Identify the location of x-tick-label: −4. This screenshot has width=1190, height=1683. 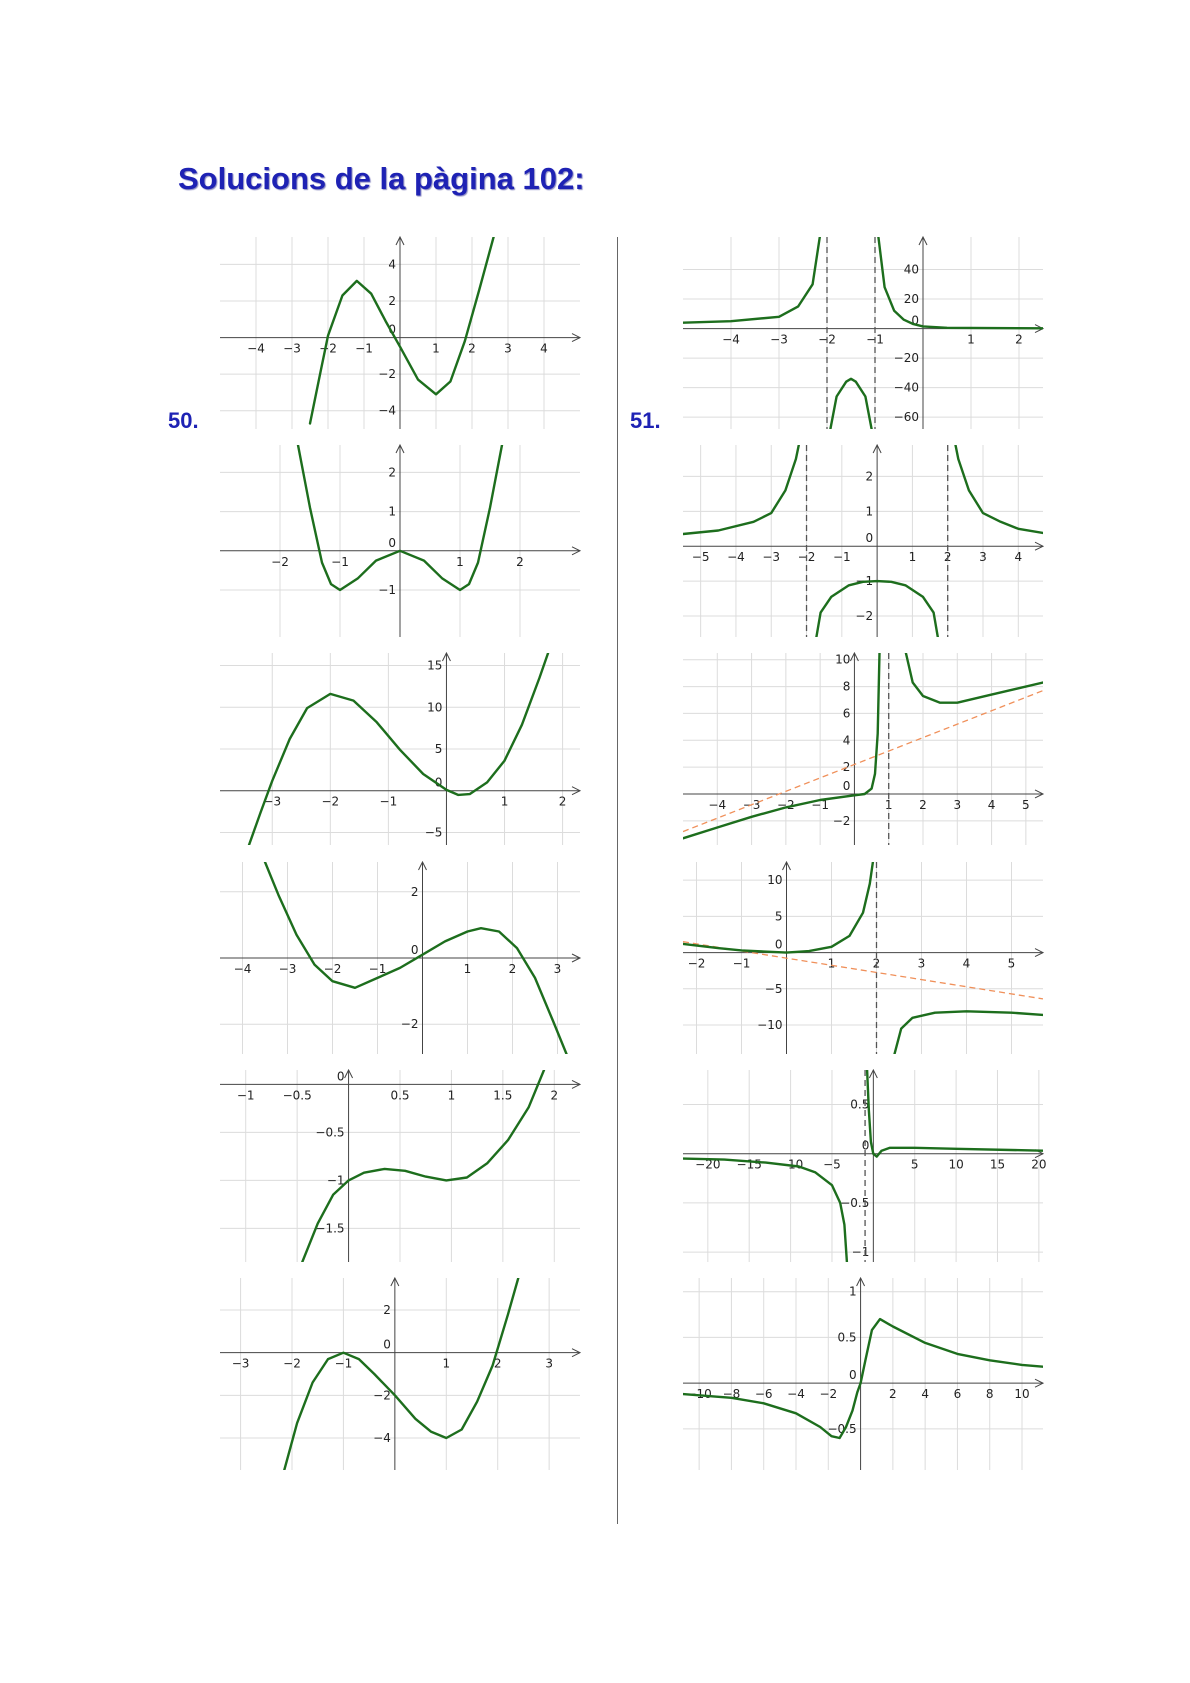
(243, 969).